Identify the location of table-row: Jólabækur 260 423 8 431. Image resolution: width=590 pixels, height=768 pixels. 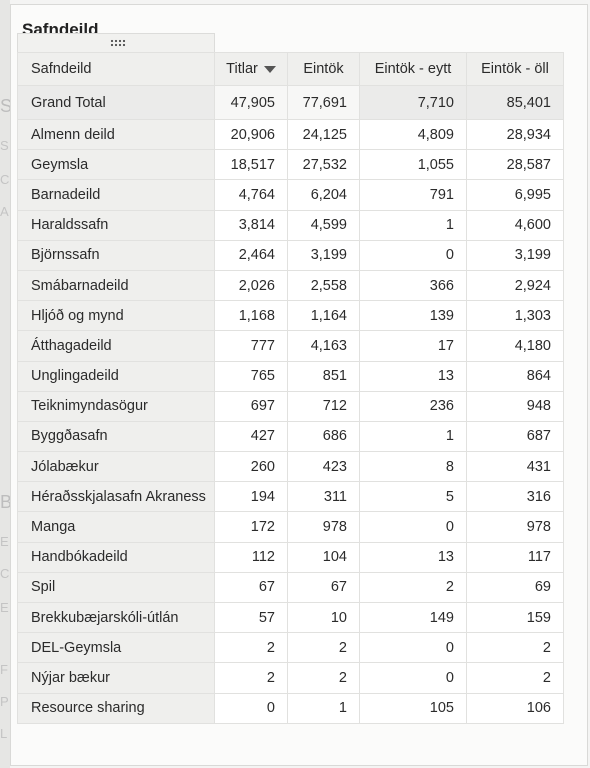
(290, 467).